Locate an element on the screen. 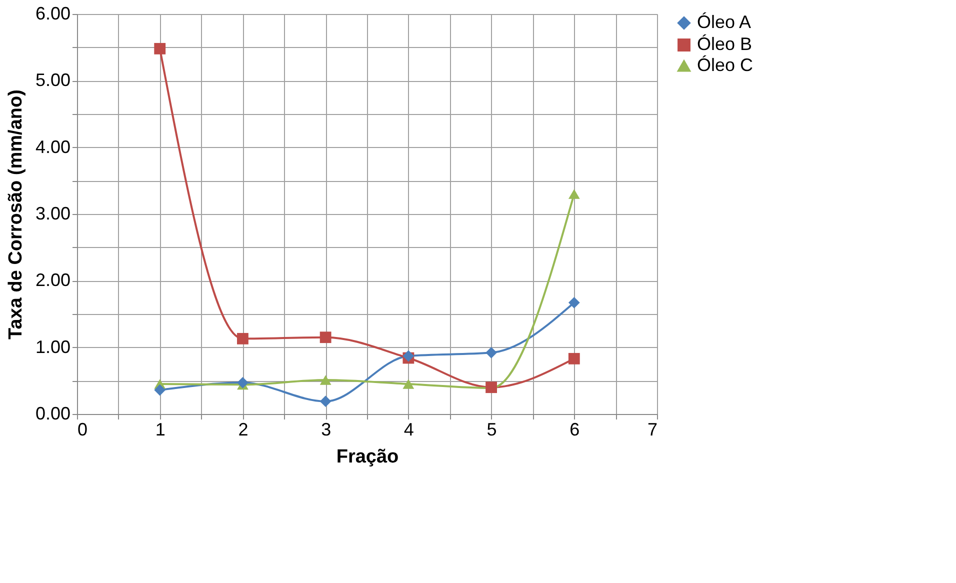 The image size is (956, 583). legend-label: Óleo A is located at coordinates (724, 22).